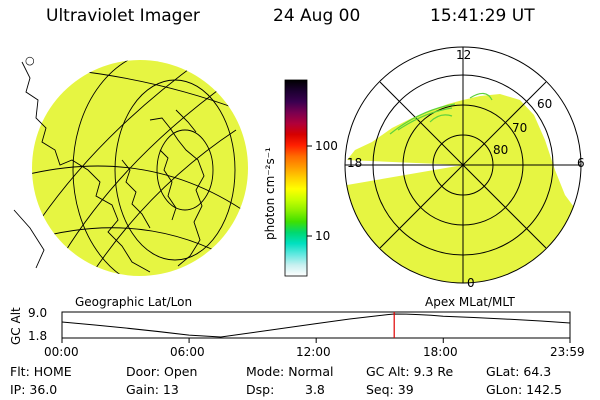  Describe the element at coordinates (34, 389) in the screenshot. I see `status-ip: IP: 36.0` at that location.